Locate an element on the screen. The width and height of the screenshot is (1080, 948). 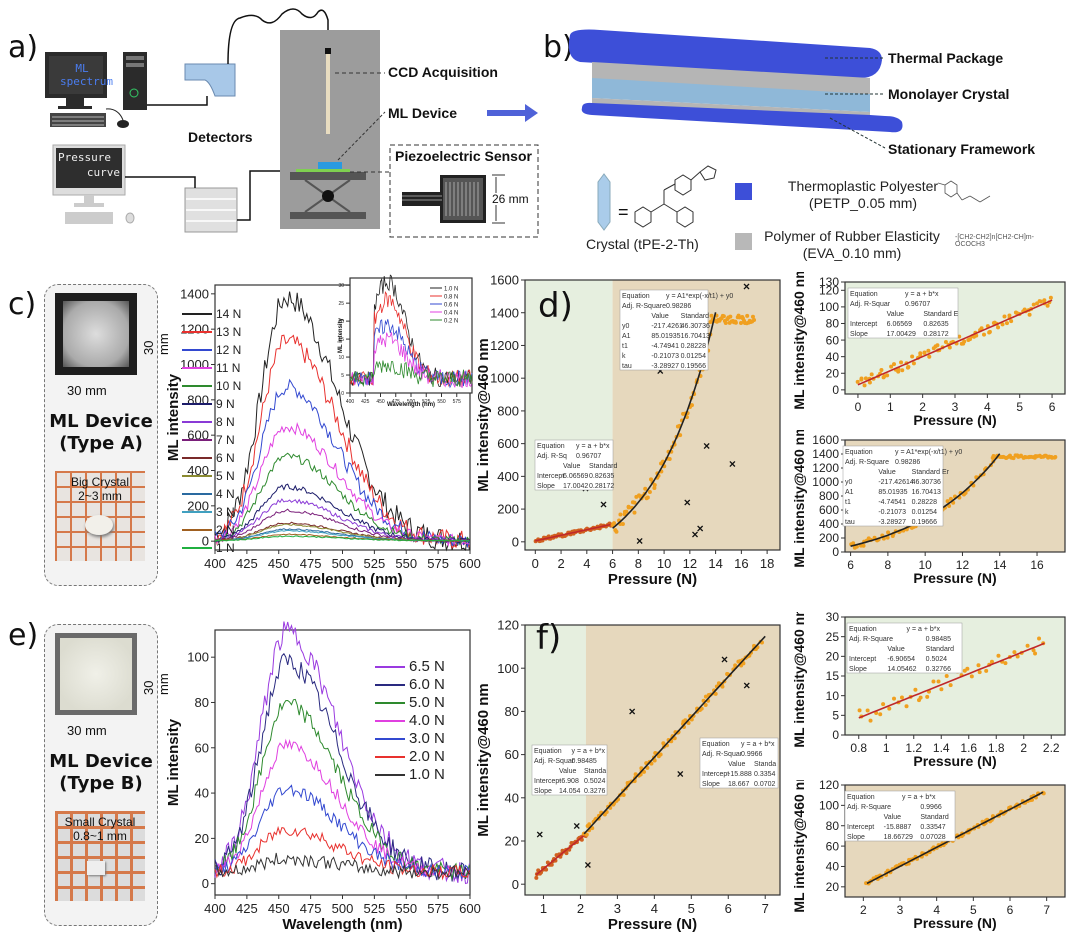
y-tick-label: 20 is located at coordinates (202, 838).